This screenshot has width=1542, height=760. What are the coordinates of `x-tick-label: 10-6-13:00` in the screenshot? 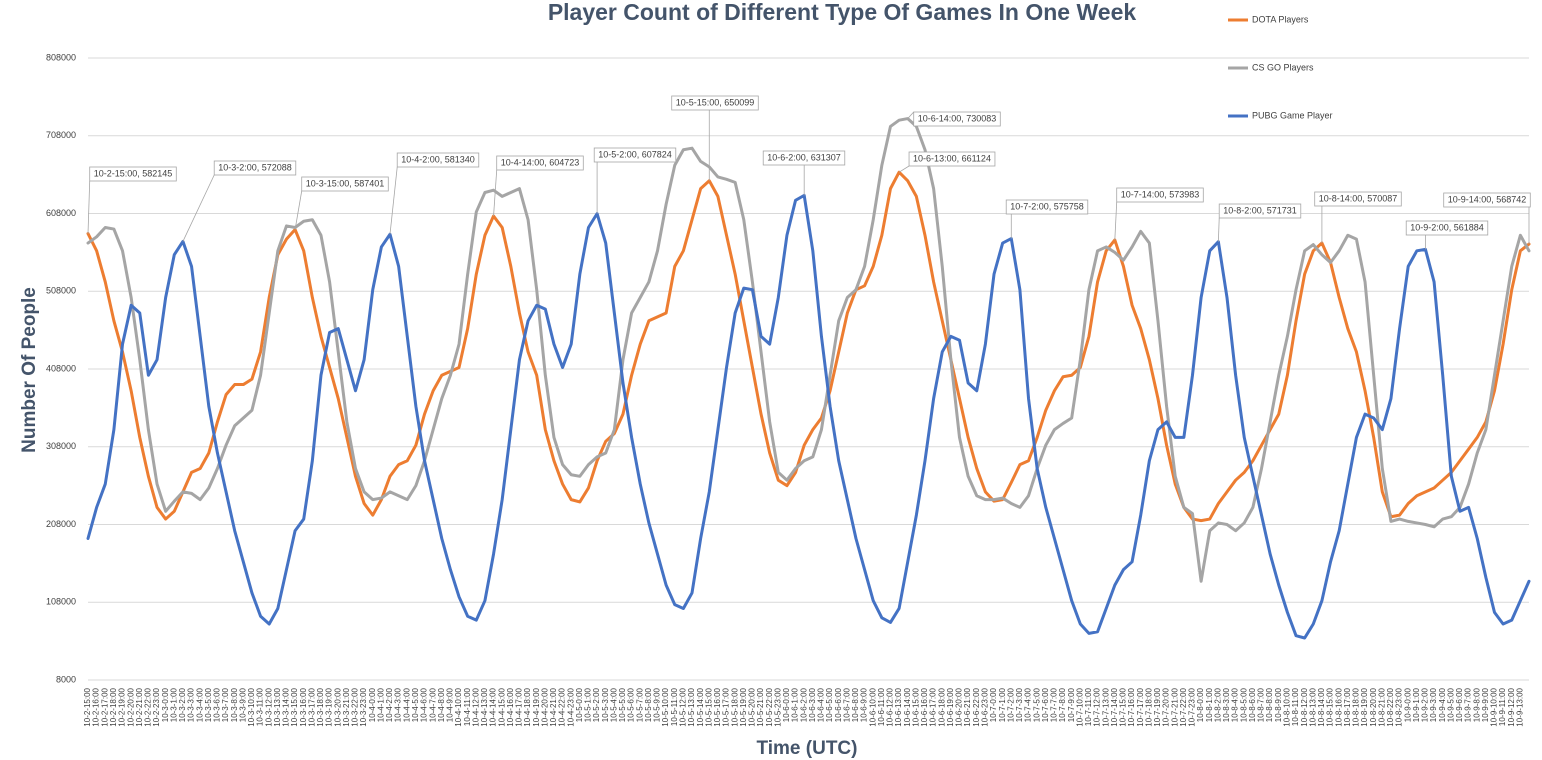 It's located at (898, 706).